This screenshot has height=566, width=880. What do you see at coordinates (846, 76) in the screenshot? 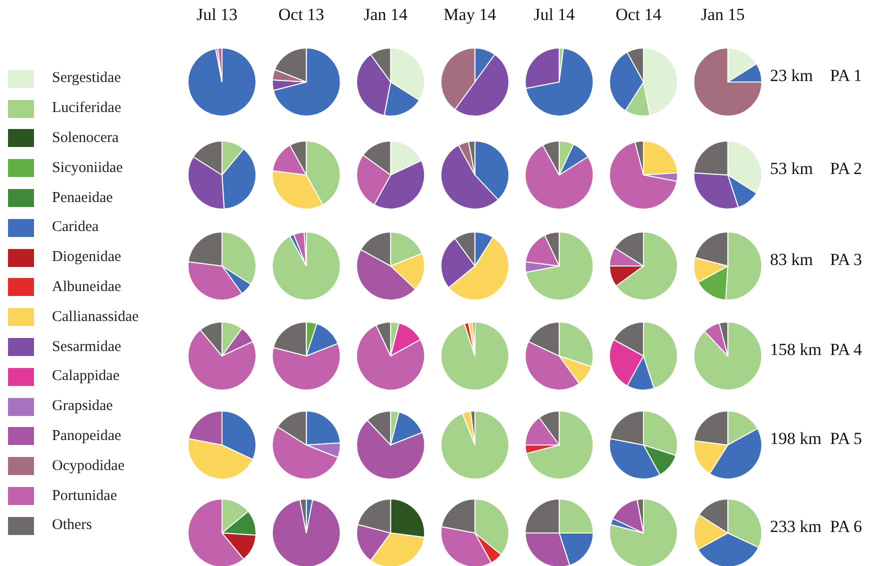
I see `text: PA 1` at bounding box center [846, 76].